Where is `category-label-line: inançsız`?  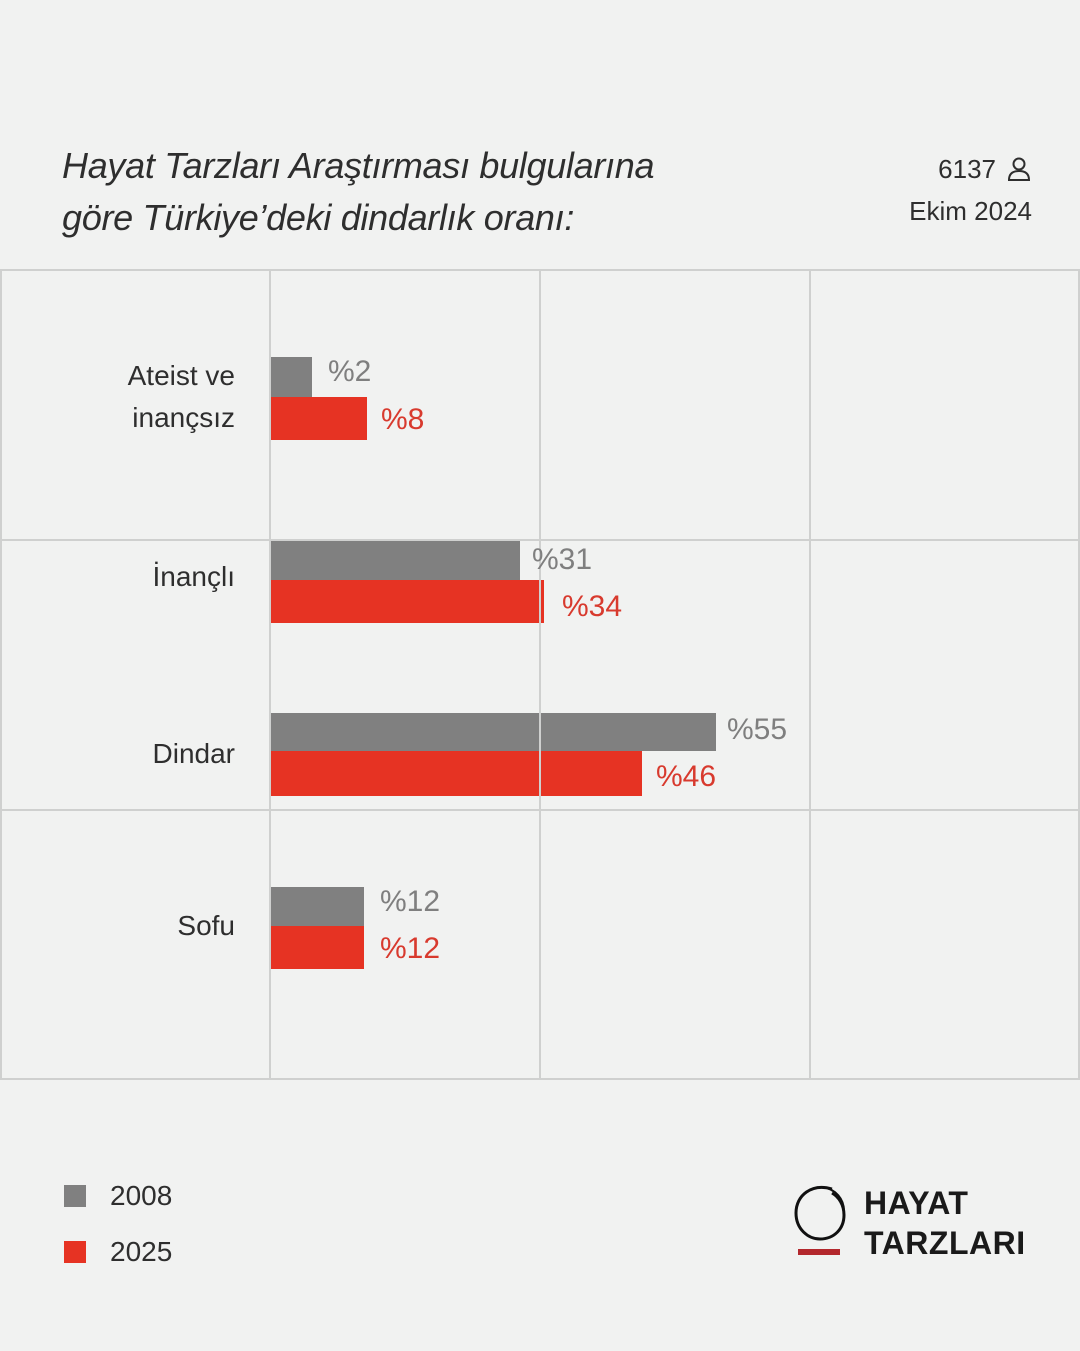
category-label-line: inançsız is located at coordinates (183, 417).